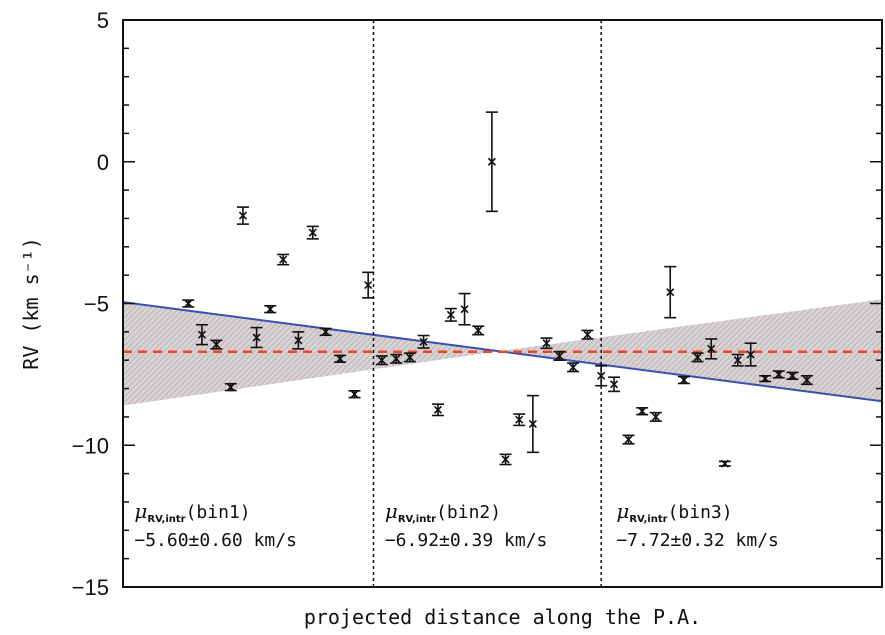  What do you see at coordinates (700, 512) in the screenshot?
I see `bin-name: (bin3)` at bounding box center [700, 512].